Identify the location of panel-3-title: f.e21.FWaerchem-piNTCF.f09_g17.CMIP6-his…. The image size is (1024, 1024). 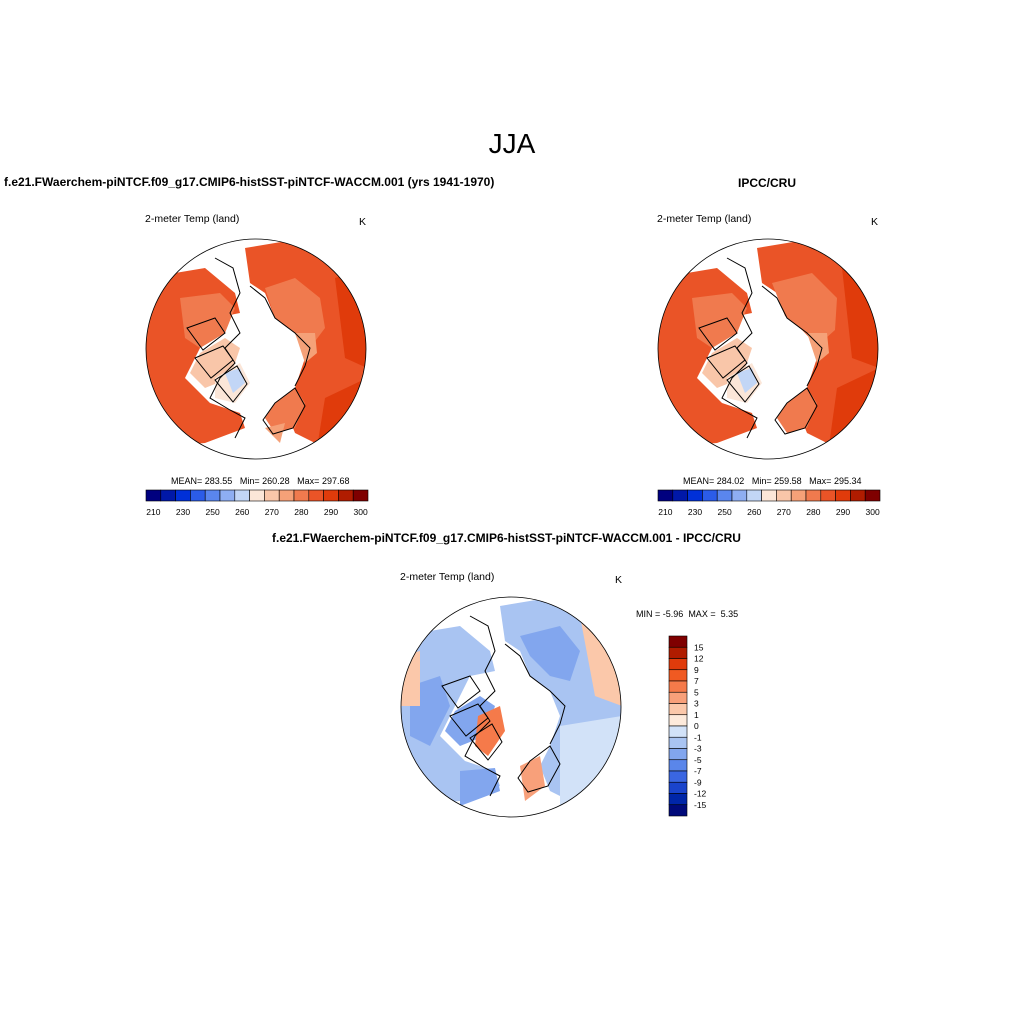
(506, 538).